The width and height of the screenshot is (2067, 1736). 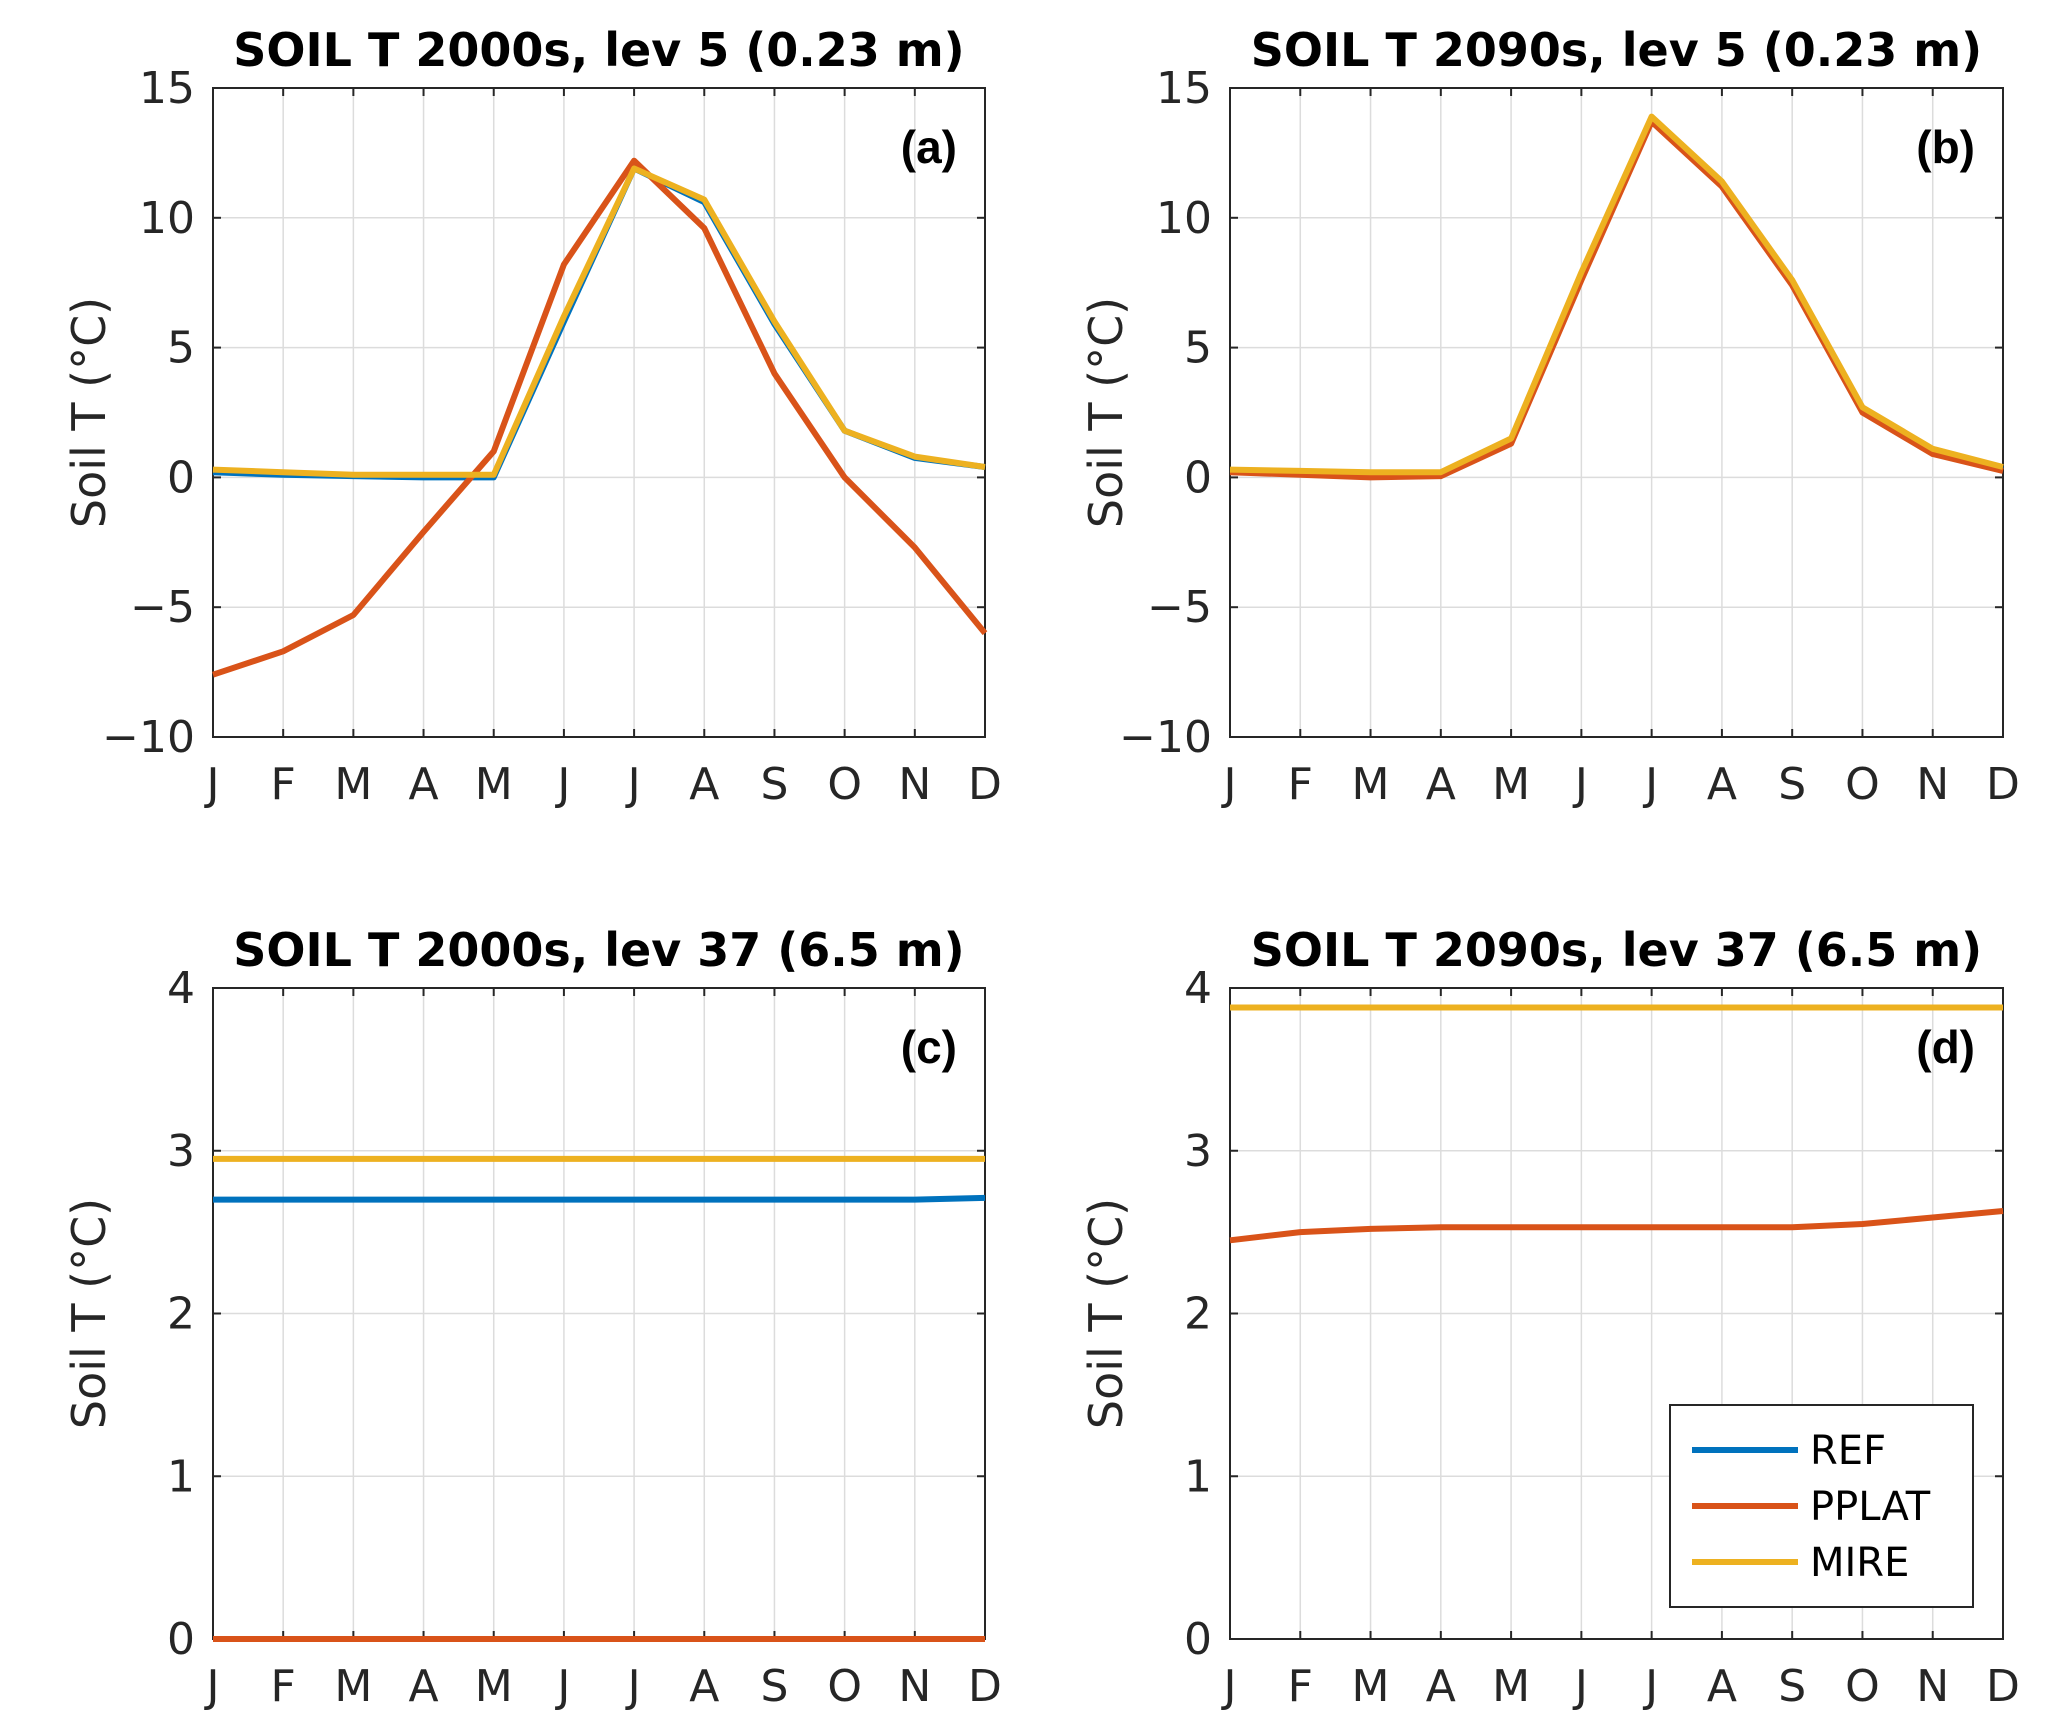 I want to click on legend-label-ref: REF, so click(x=1848, y=1451).